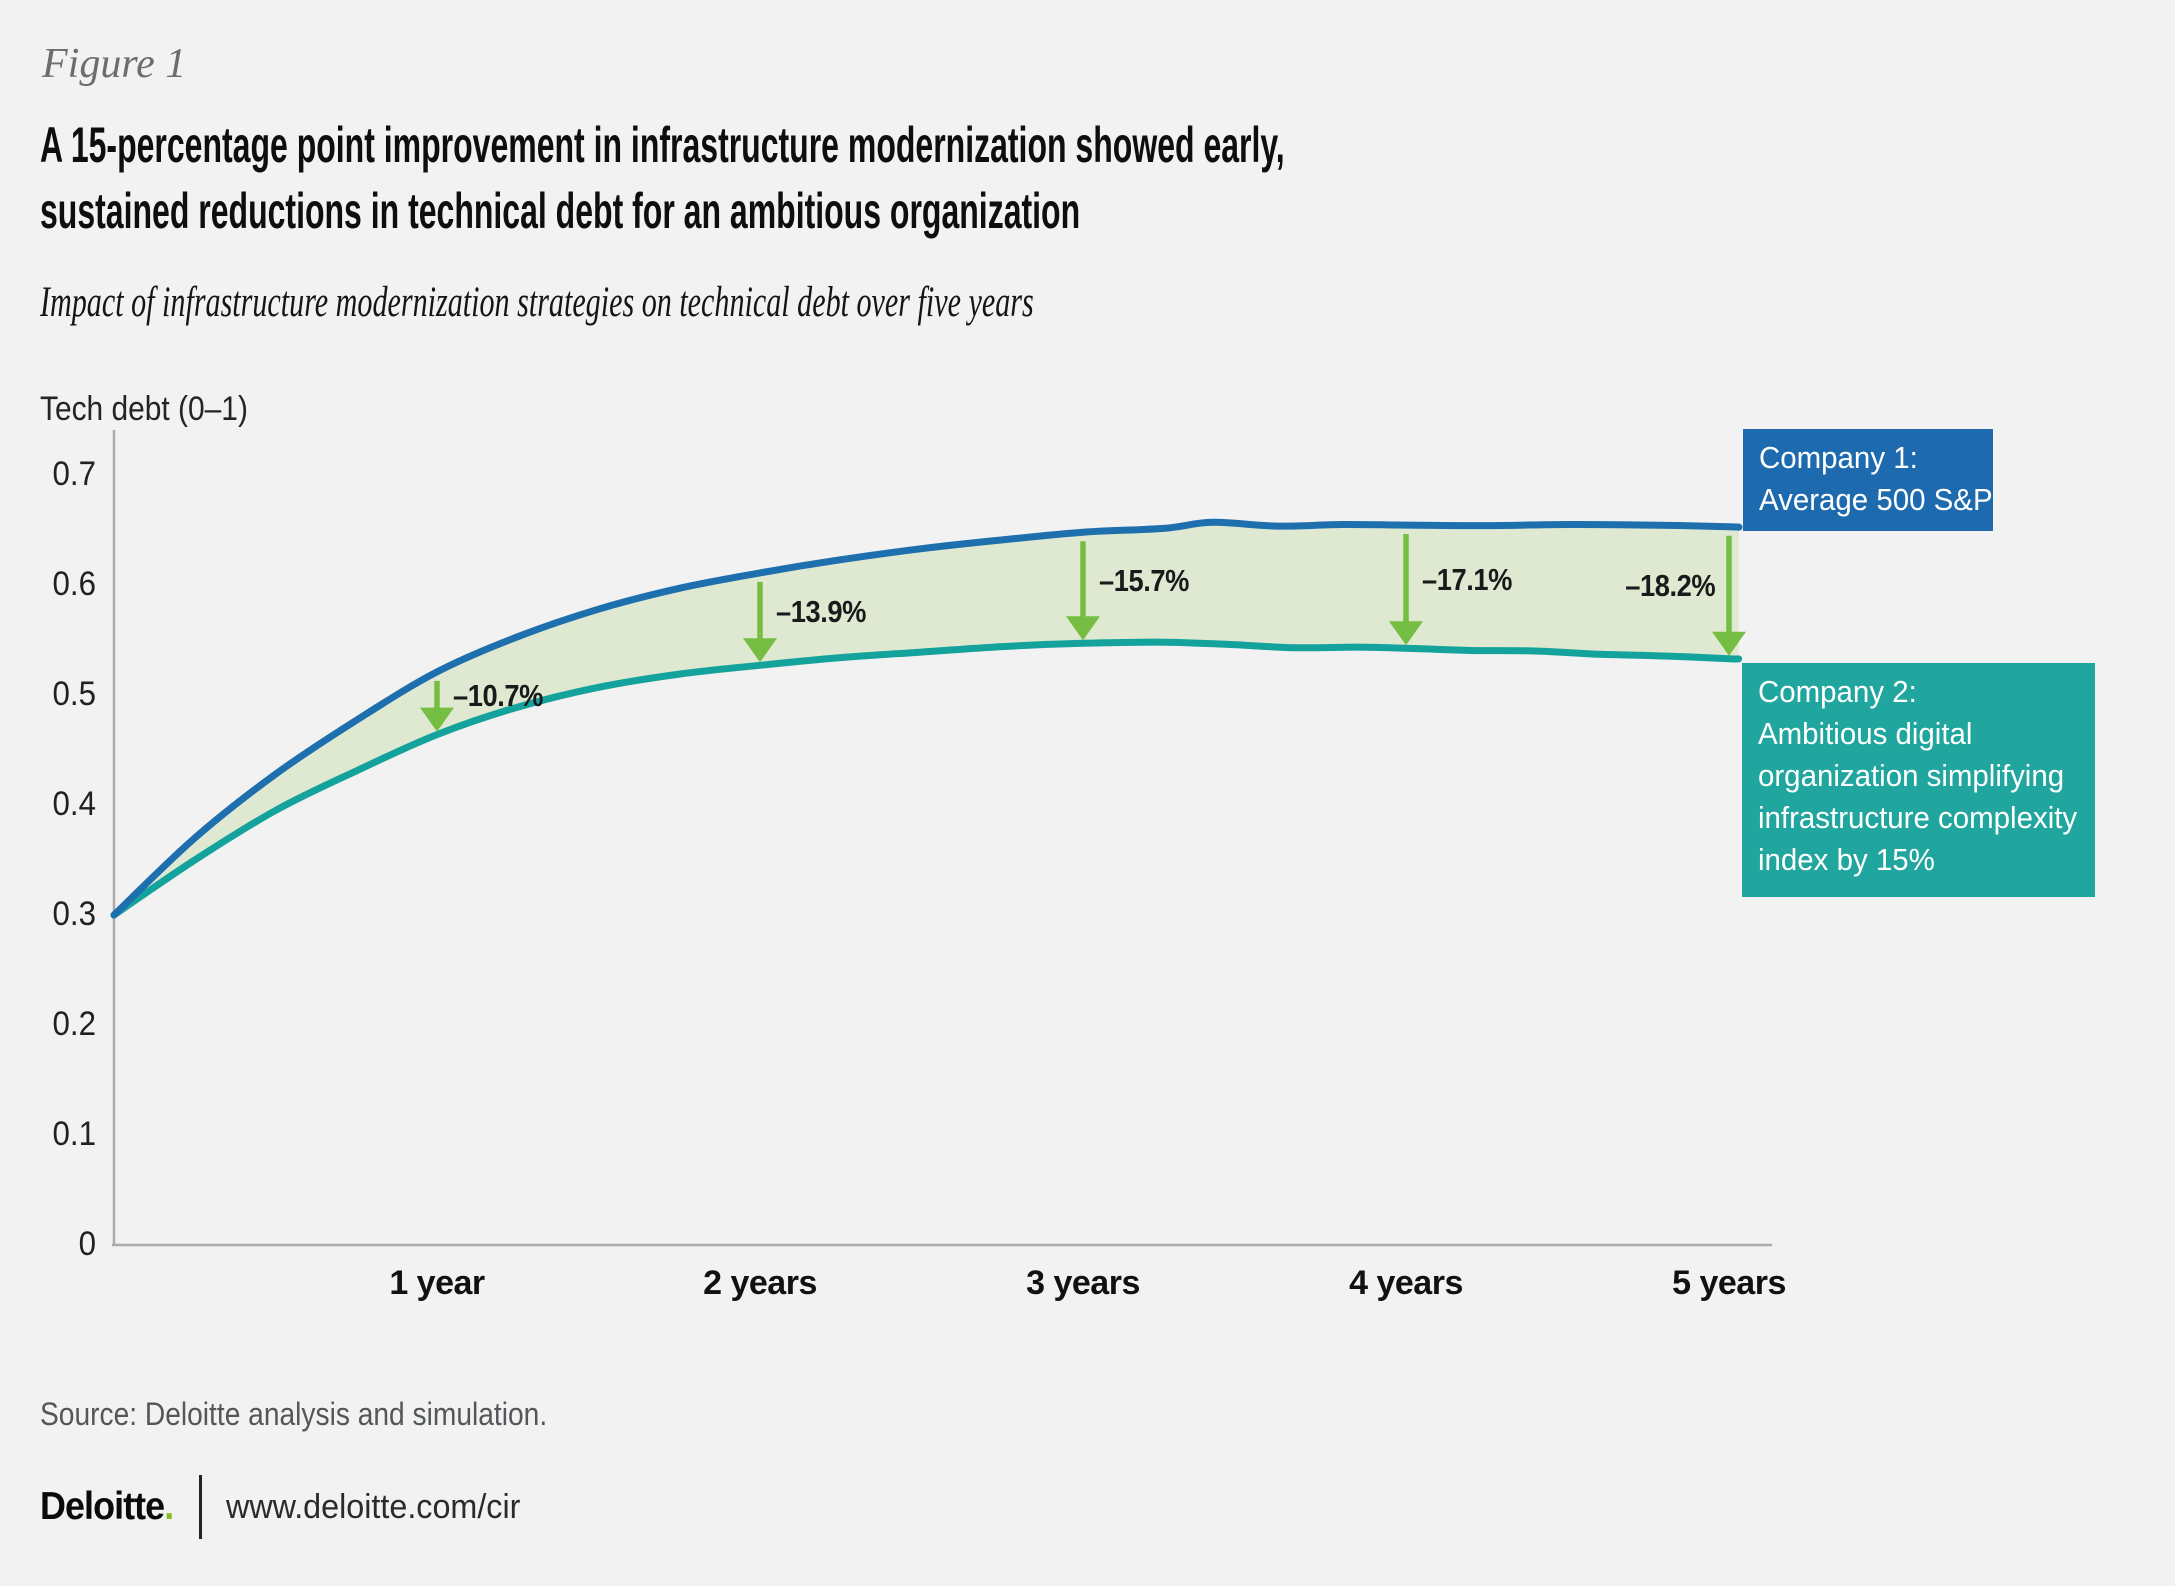 The height and width of the screenshot is (1586, 2175). I want to click on y-tick-label: 0, so click(87, 1244).